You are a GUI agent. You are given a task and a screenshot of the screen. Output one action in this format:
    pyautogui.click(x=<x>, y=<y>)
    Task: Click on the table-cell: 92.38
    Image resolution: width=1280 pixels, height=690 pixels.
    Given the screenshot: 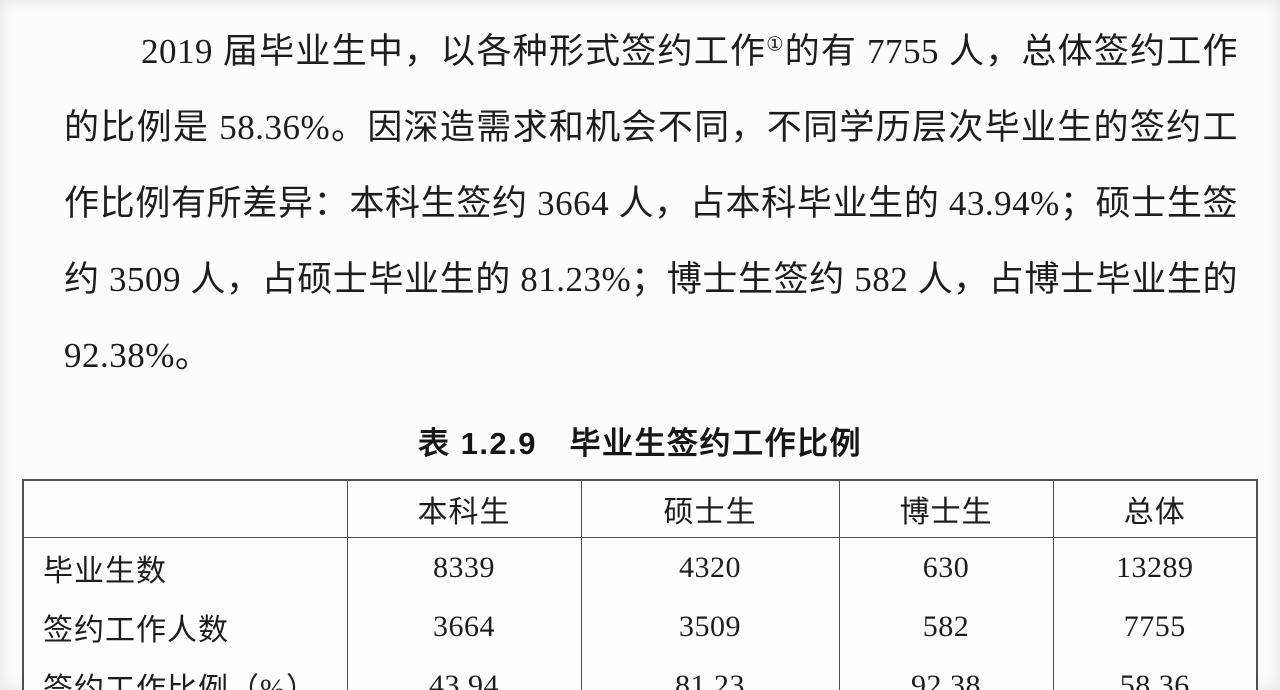 What is the action you would take?
    pyautogui.click(x=946, y=673)
    